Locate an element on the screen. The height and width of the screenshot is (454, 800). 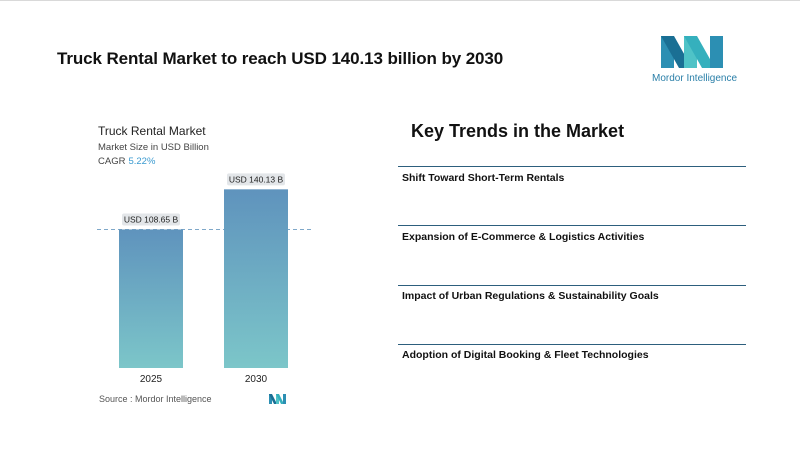
chart-subtitle: Market Size in USD Billion is located at coordinates (153, 147).